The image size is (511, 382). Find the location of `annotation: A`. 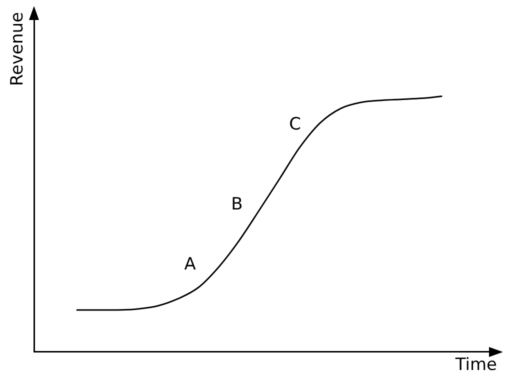

annotation: A is located at coordinates (190, 264).